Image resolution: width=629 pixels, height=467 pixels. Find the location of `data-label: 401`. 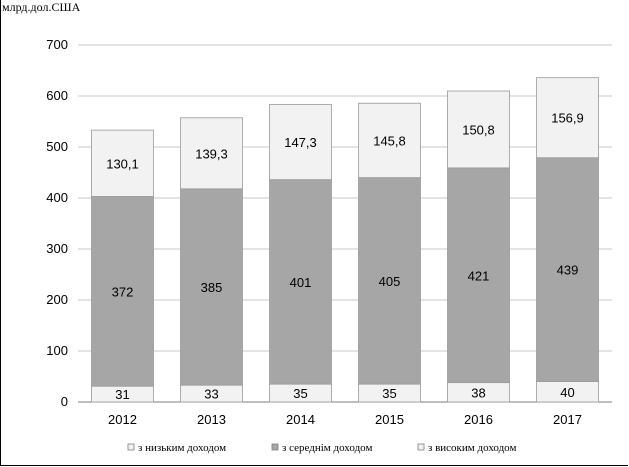

data-label: 401 is located at coordinates (301, 282).